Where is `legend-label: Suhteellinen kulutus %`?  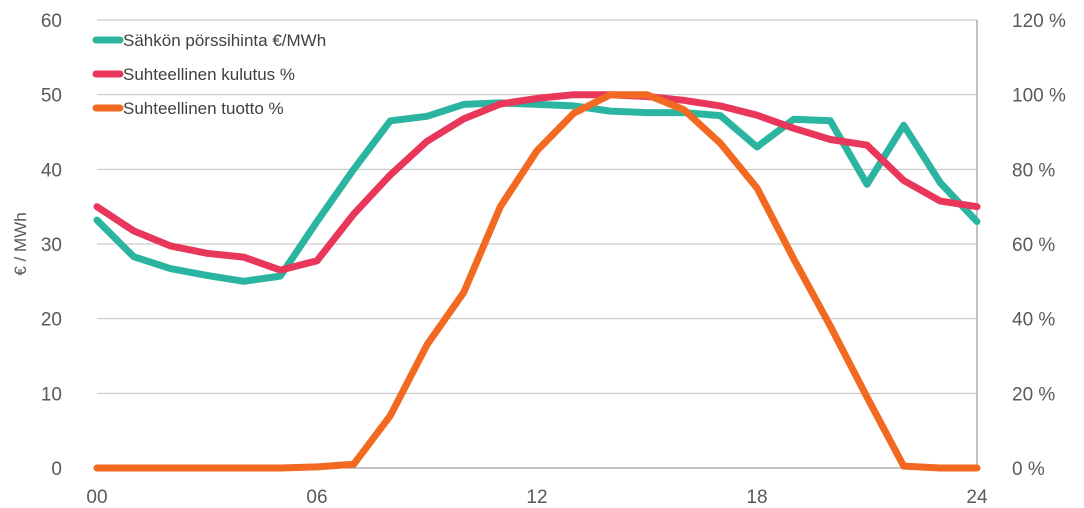
legend-label: Suhteellinen kulutus % is located at coordinates (209, 74).